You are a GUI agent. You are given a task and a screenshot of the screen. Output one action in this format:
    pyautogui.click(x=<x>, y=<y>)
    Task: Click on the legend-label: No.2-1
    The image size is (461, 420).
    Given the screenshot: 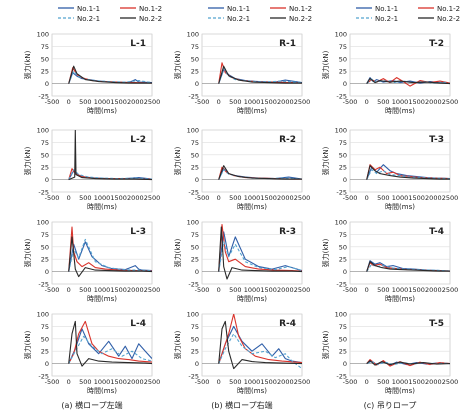 What is the action you would take?
    pyautogui.click(x=88, y=19)
    